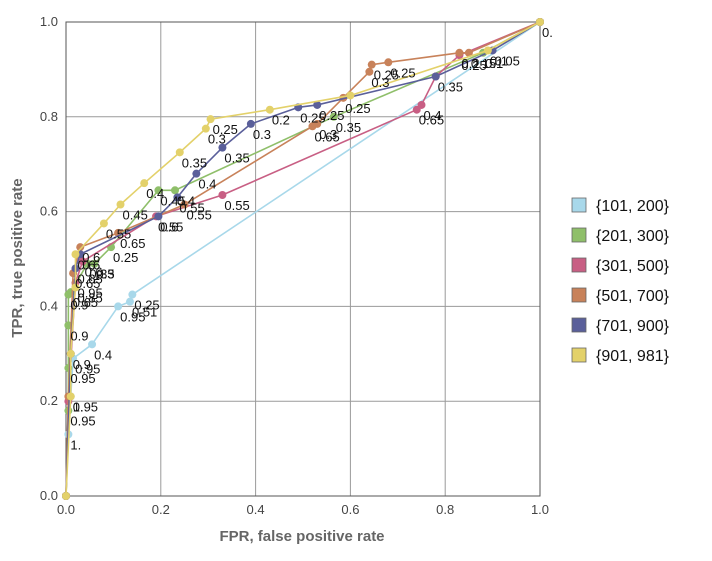 This screenshot has height=561, width=712. I want to click on point-threshold-label: 0., so click(547, 32).